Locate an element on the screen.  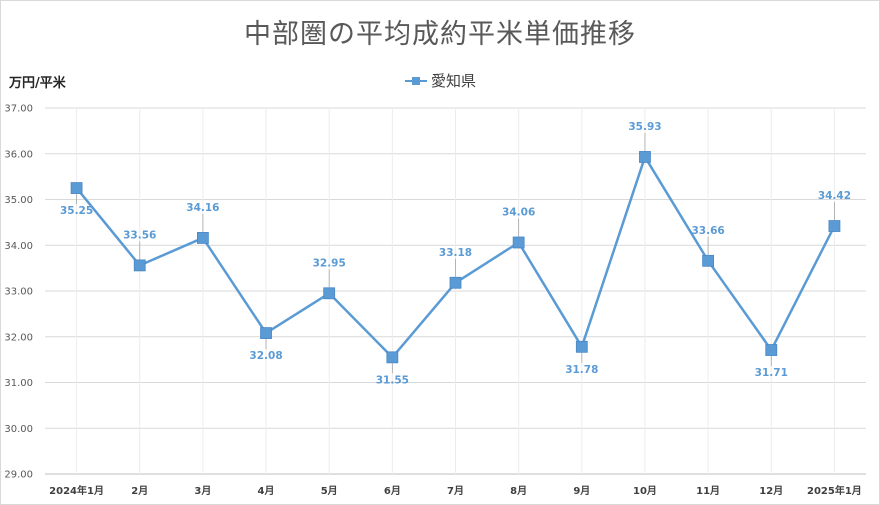
data-label: 34.06 is located at coordinates (518, 213).